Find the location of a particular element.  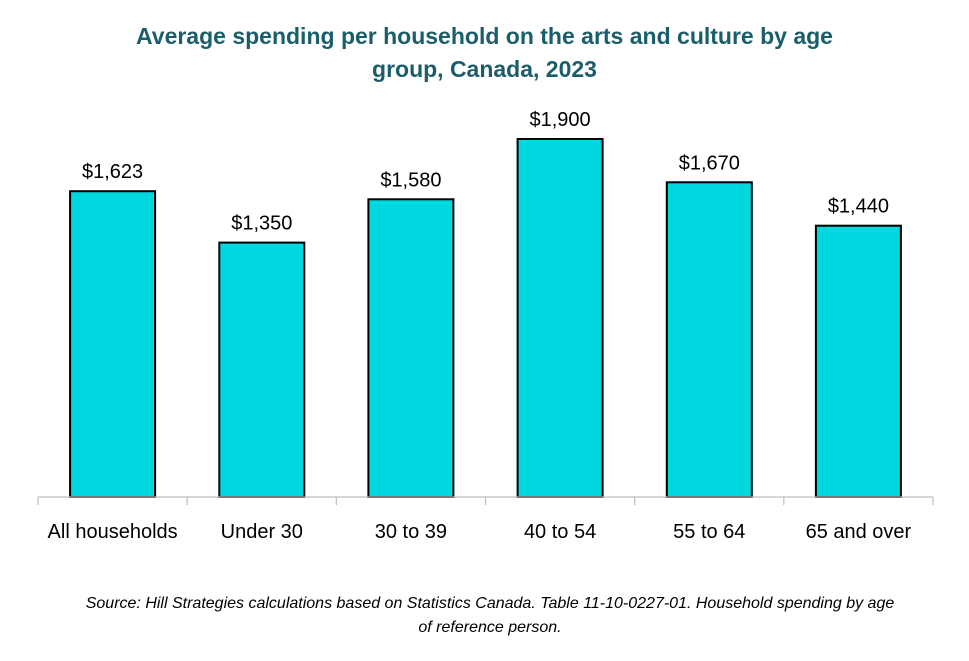

category-label-5: 65 and over is located at coordinates (859, 532).